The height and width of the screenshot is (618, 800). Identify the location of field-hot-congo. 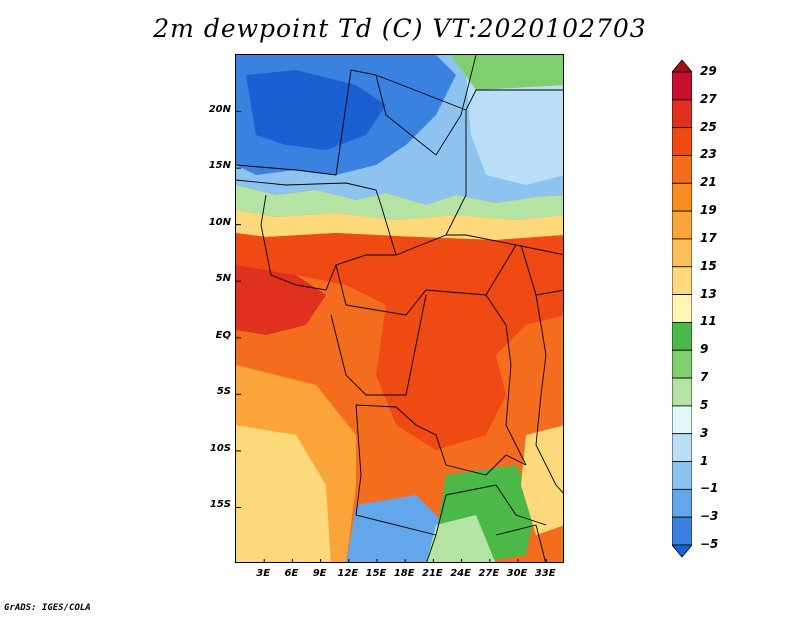
(441, 377).